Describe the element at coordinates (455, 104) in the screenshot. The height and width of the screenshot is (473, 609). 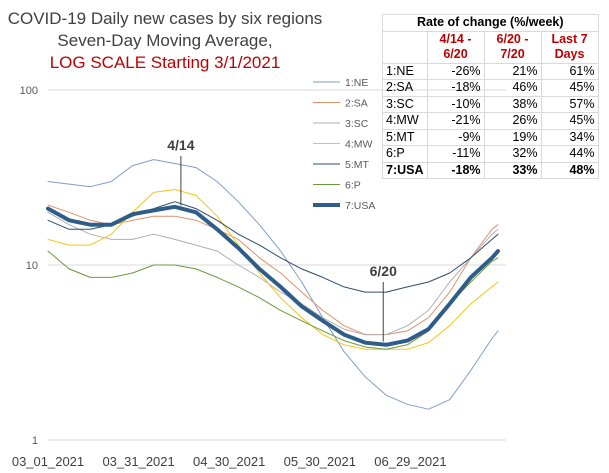
I see `rate-table-value: -10%` at that location.